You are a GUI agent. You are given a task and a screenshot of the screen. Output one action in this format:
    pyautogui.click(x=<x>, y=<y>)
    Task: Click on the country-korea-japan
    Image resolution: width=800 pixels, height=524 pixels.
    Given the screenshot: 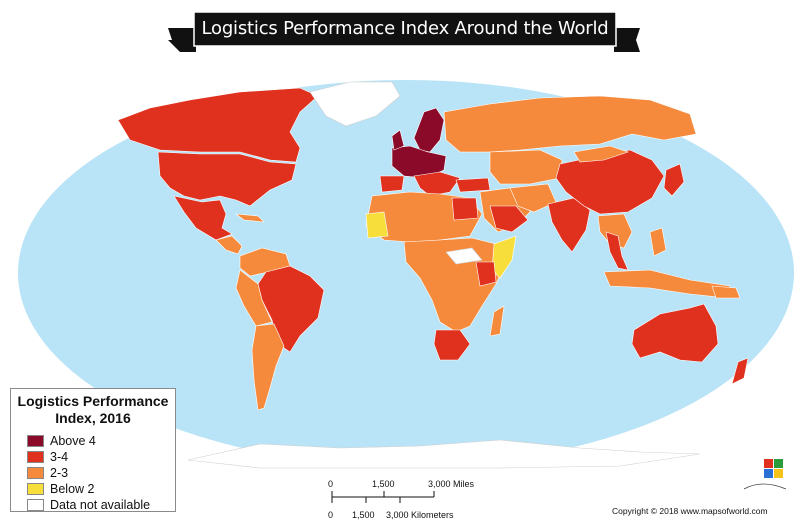 What is the action you would take?
    pyautogui.click(x=674, y=180)
    